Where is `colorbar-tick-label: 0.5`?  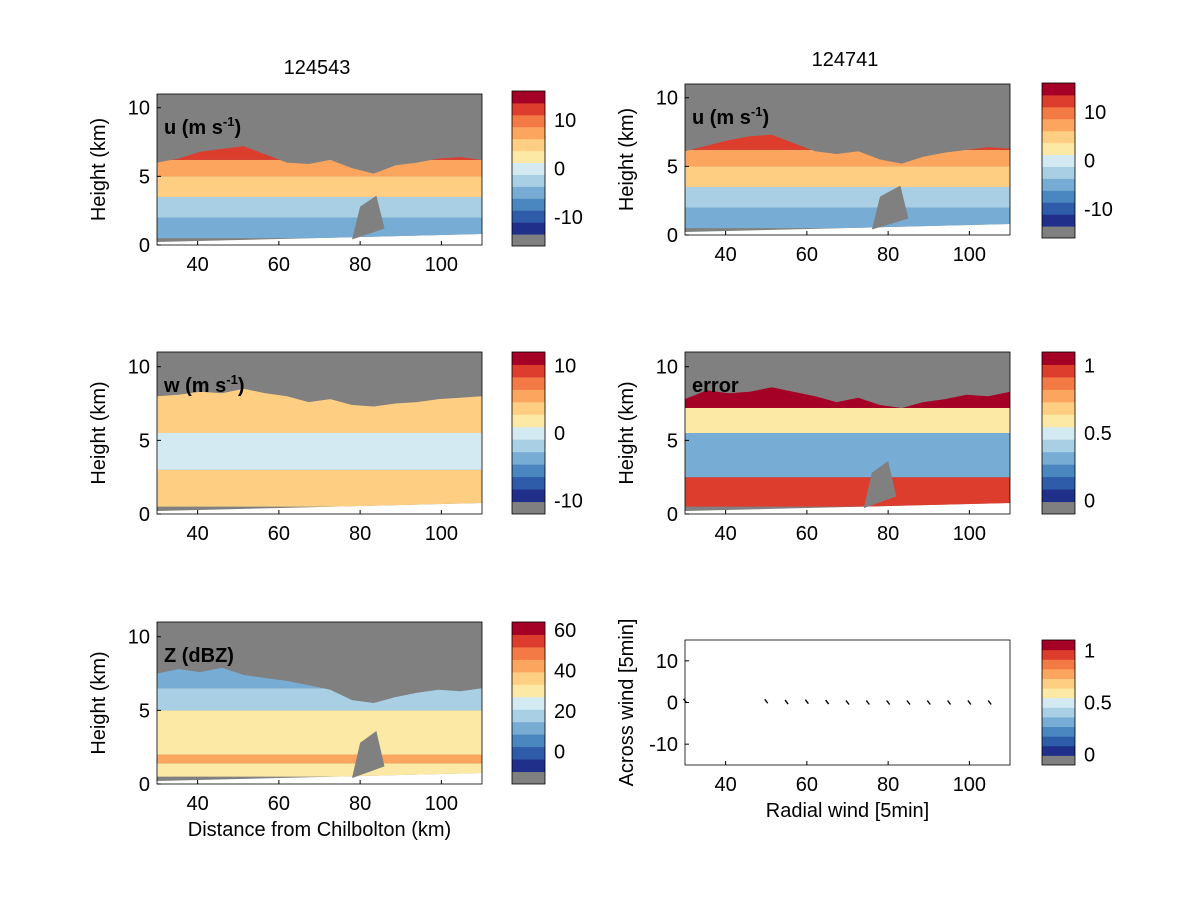
colorbar-tick-label: 0.5 is located at coordinates (1098, 704).